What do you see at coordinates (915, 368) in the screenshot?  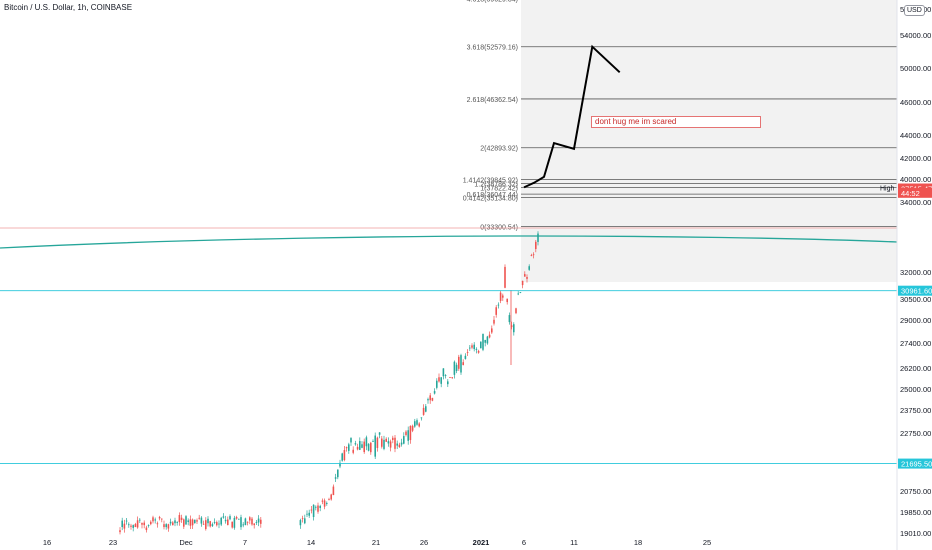 I see `y-tick-label: 26200.00` at bounding box center [915, 368].